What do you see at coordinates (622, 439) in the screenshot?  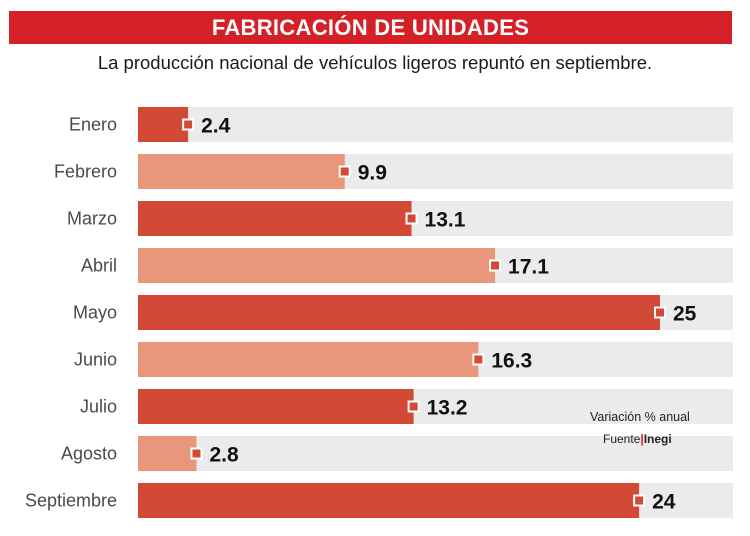 I see `source-label: Fuente` at bounding box center [622, 439].